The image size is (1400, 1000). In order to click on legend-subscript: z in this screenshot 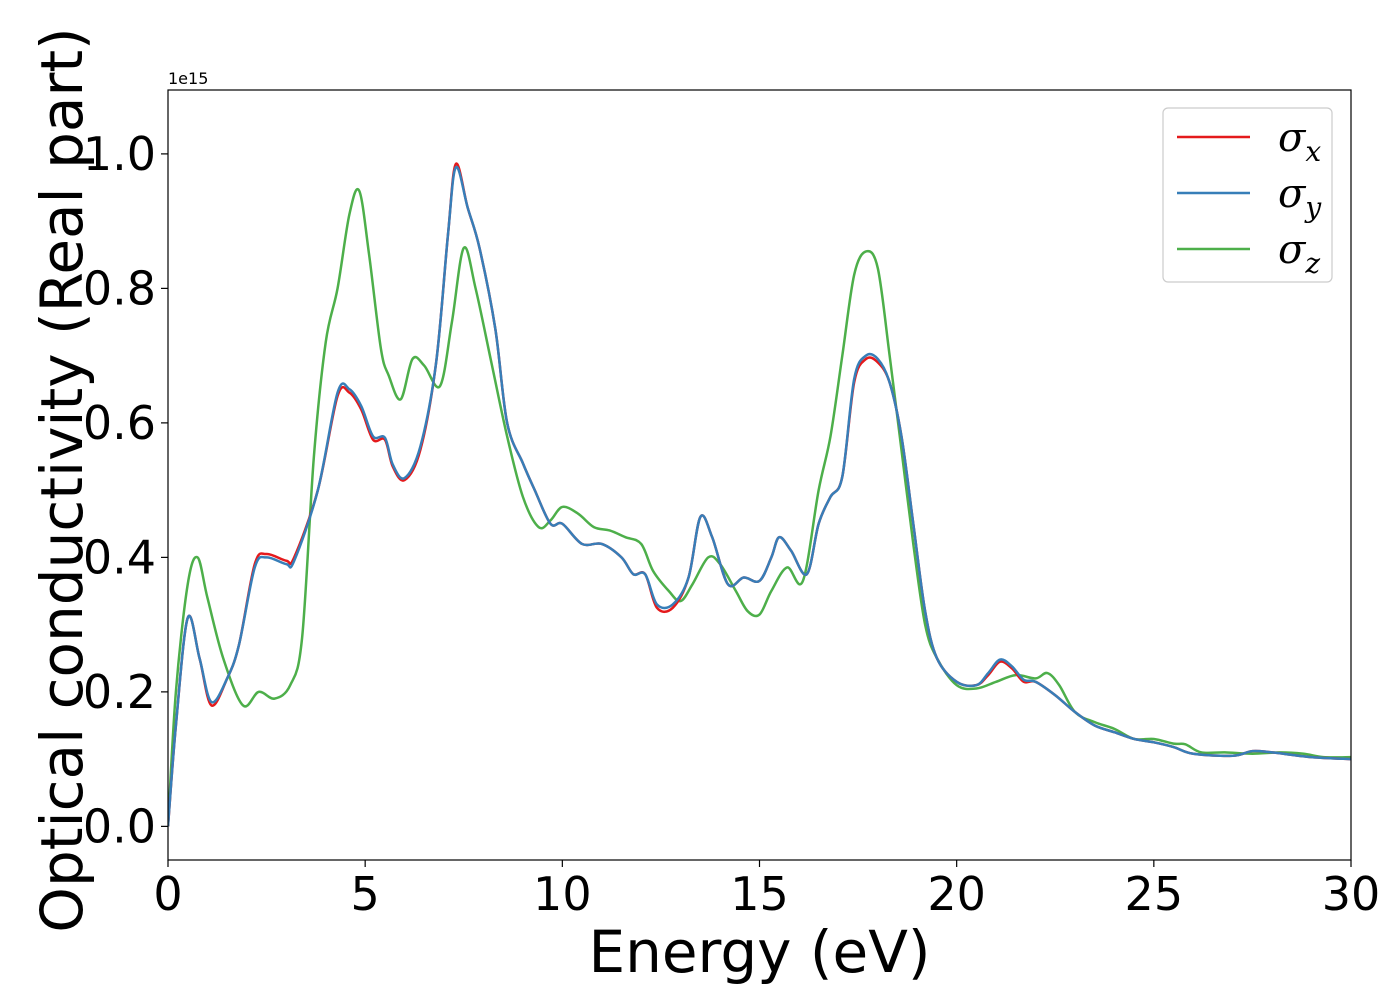, I will do `click(1312, 263)`.